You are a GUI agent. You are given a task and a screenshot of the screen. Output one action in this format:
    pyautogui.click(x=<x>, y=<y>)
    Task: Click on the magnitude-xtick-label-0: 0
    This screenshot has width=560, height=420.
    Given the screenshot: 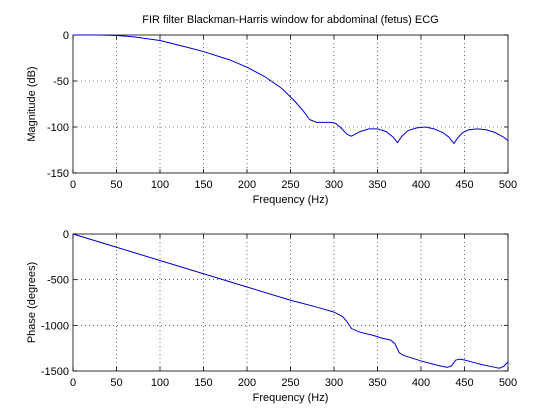 What is the action you would take?
    pyautogui.click(x=73, y=185)
    